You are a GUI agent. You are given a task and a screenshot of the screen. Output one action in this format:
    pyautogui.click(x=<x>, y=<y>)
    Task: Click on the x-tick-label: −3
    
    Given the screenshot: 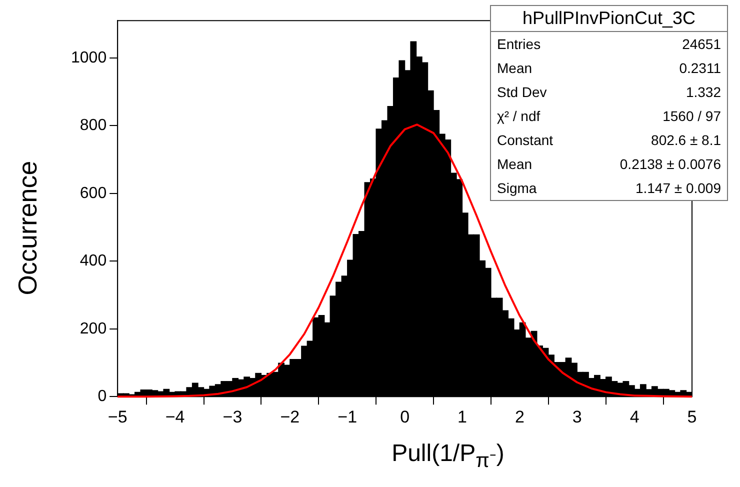 What is the action you would take?
    pyautogui.click(x=232, y=416)
    